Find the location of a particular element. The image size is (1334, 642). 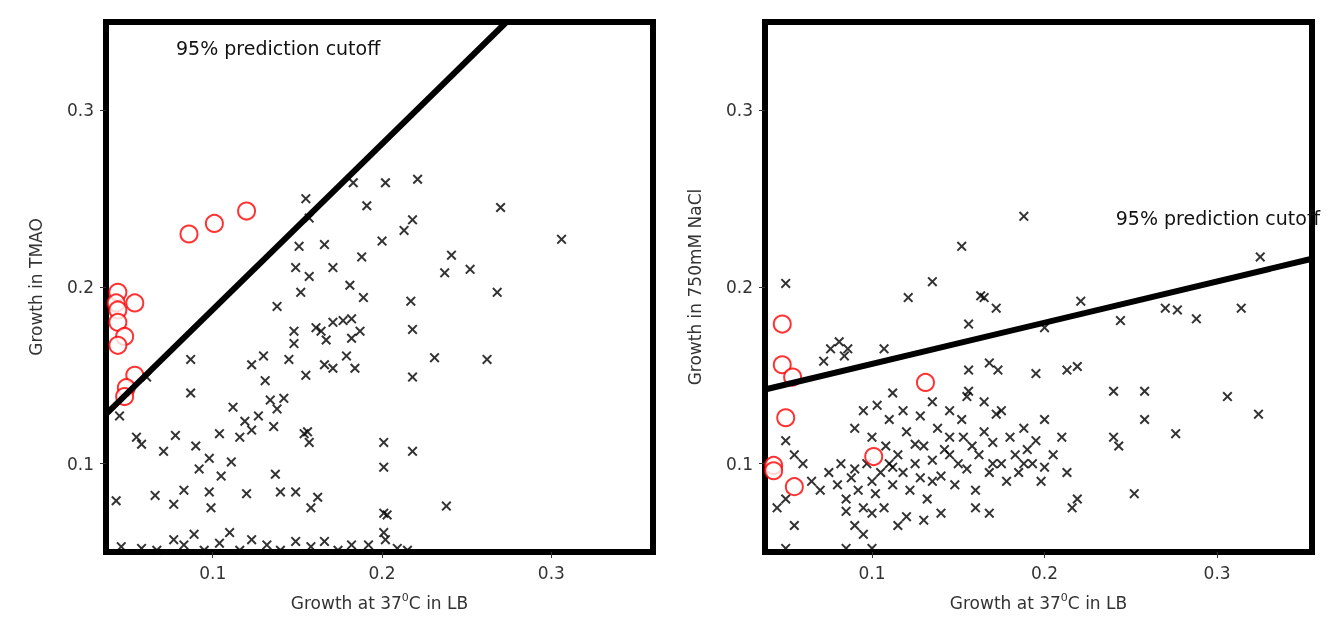

annotation: 95% prediction cutoff is located at coordinates (279, 47).